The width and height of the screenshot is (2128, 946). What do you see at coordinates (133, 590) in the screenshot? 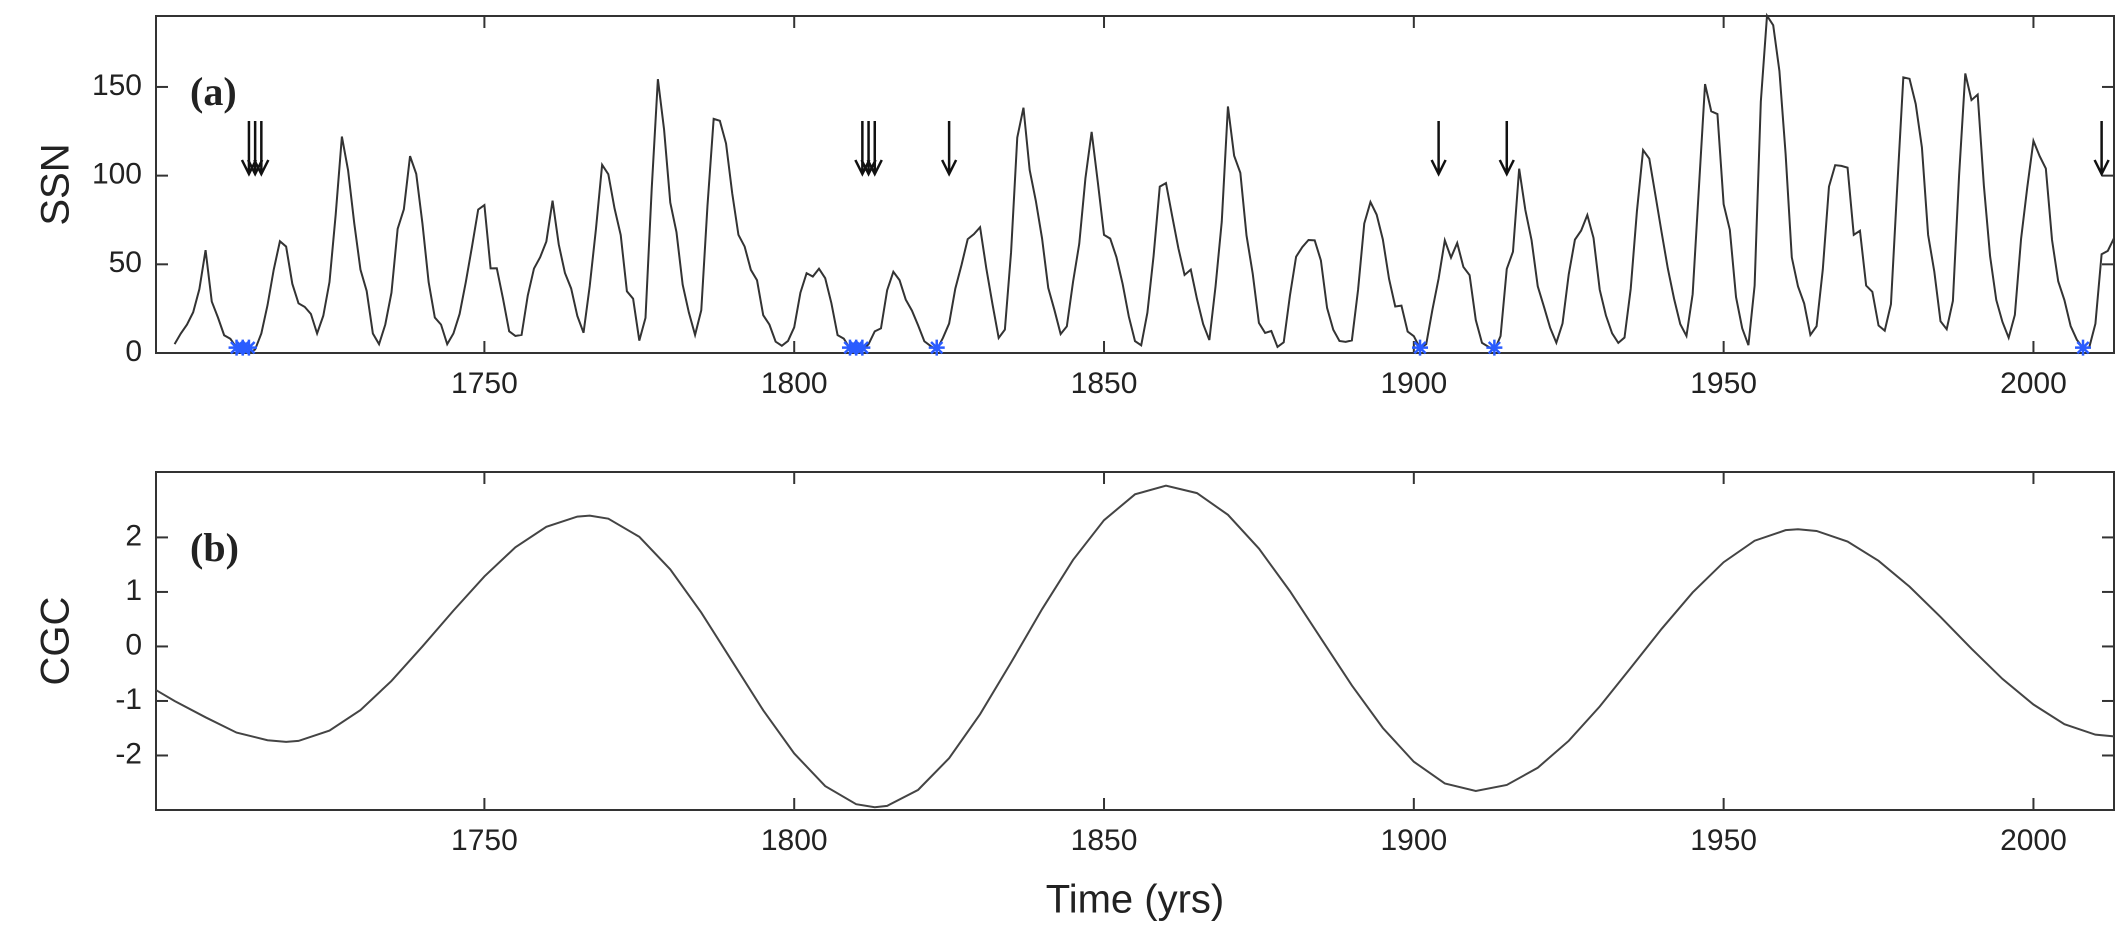
I see `y-tick-label: 1` at bounding box center [133, 590].